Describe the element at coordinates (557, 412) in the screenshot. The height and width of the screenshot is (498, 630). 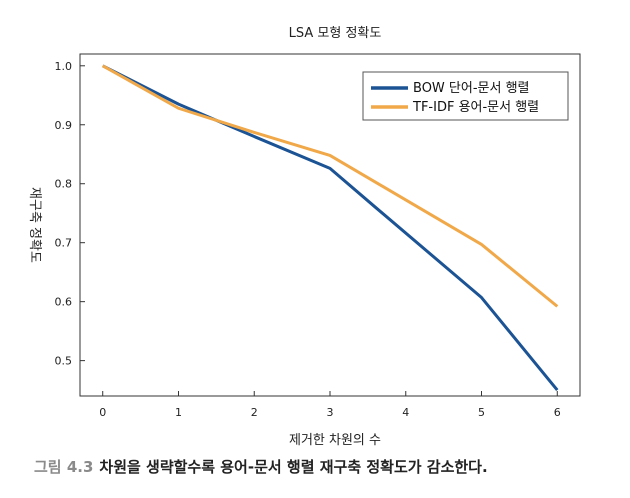
I see `x-tick-label: 6` at that location.